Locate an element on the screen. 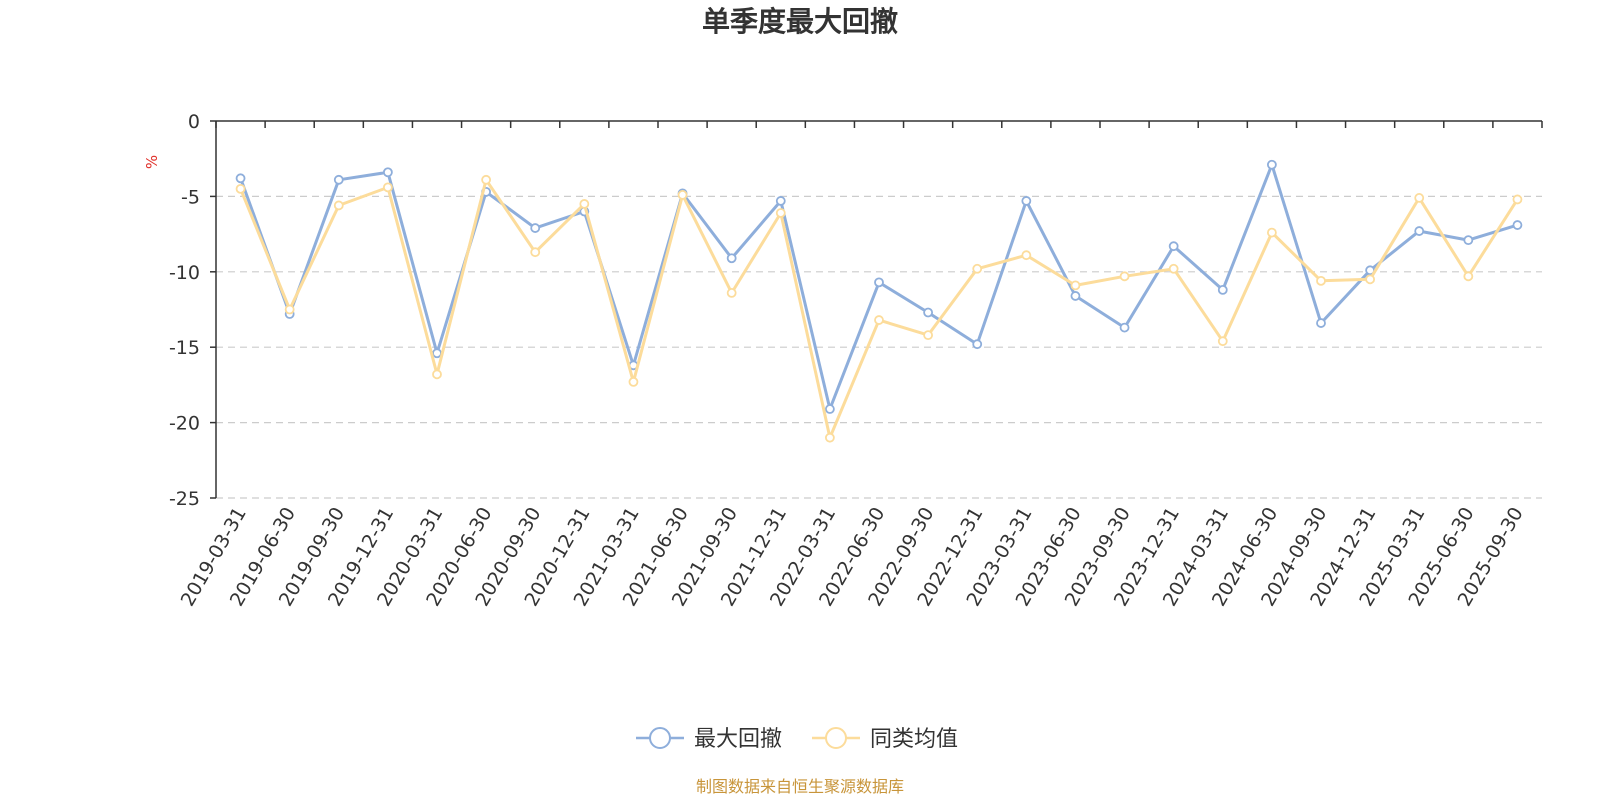 The height and width of the screenshot is (800, 1600). data-source-note: 制图数据来自恒生聚源数据库 is located at coordinates (800, 786).